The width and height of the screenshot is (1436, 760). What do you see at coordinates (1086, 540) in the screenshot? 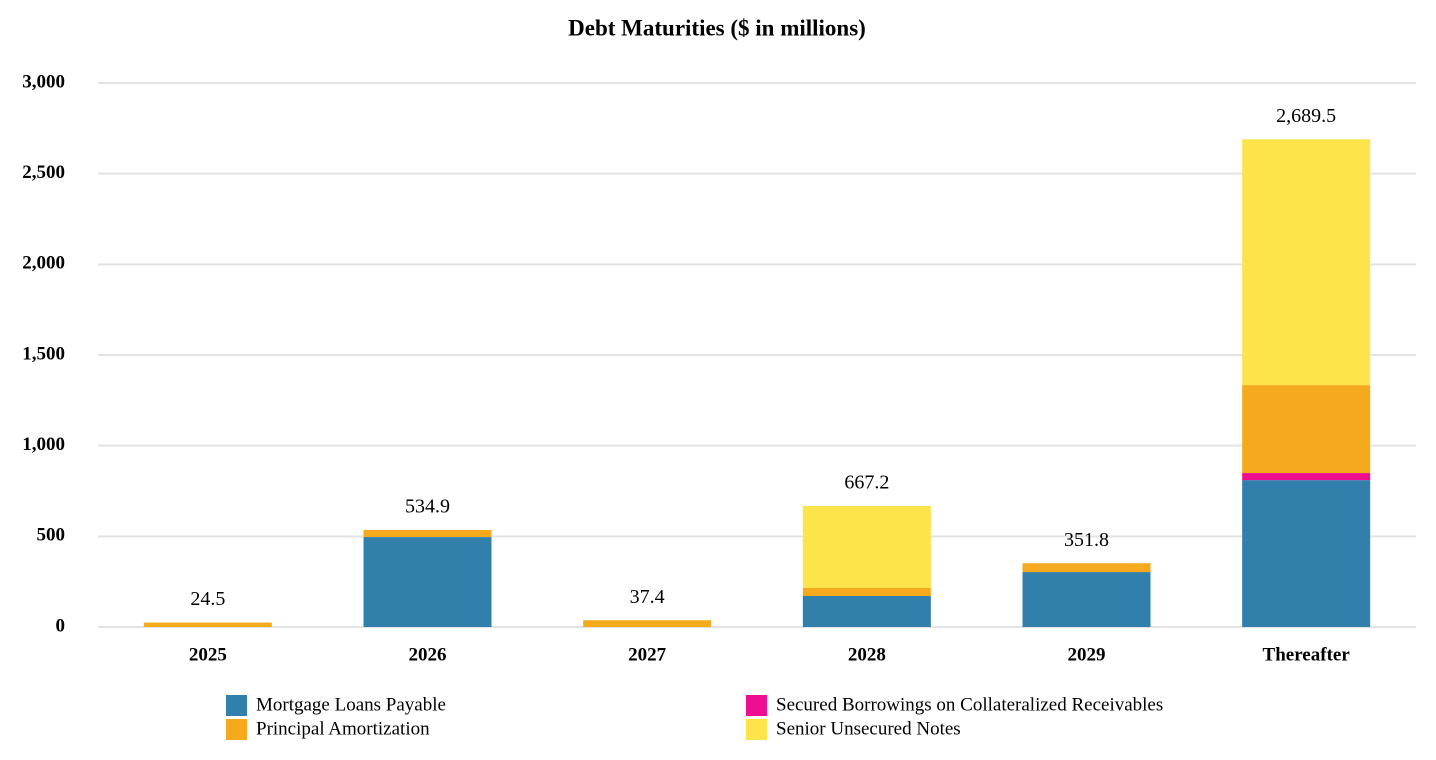
I see `total-label: 351.8` at bounding box center [1086, 540].